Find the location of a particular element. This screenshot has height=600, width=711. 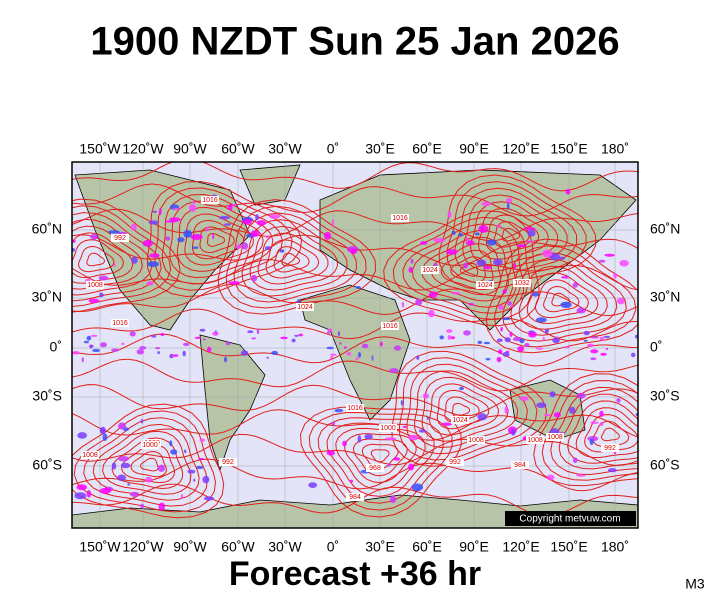

isobar-label: 1024 is located at coordinates (460, 420).